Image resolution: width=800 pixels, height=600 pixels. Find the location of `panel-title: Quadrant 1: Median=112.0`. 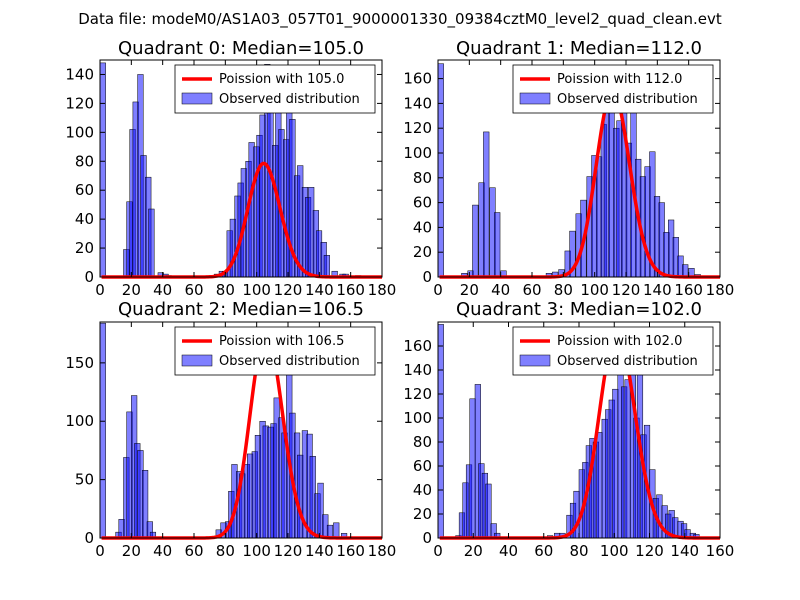

panel-title: Quadrant 1: Median=112.0 is located at coordinates (579, 48).